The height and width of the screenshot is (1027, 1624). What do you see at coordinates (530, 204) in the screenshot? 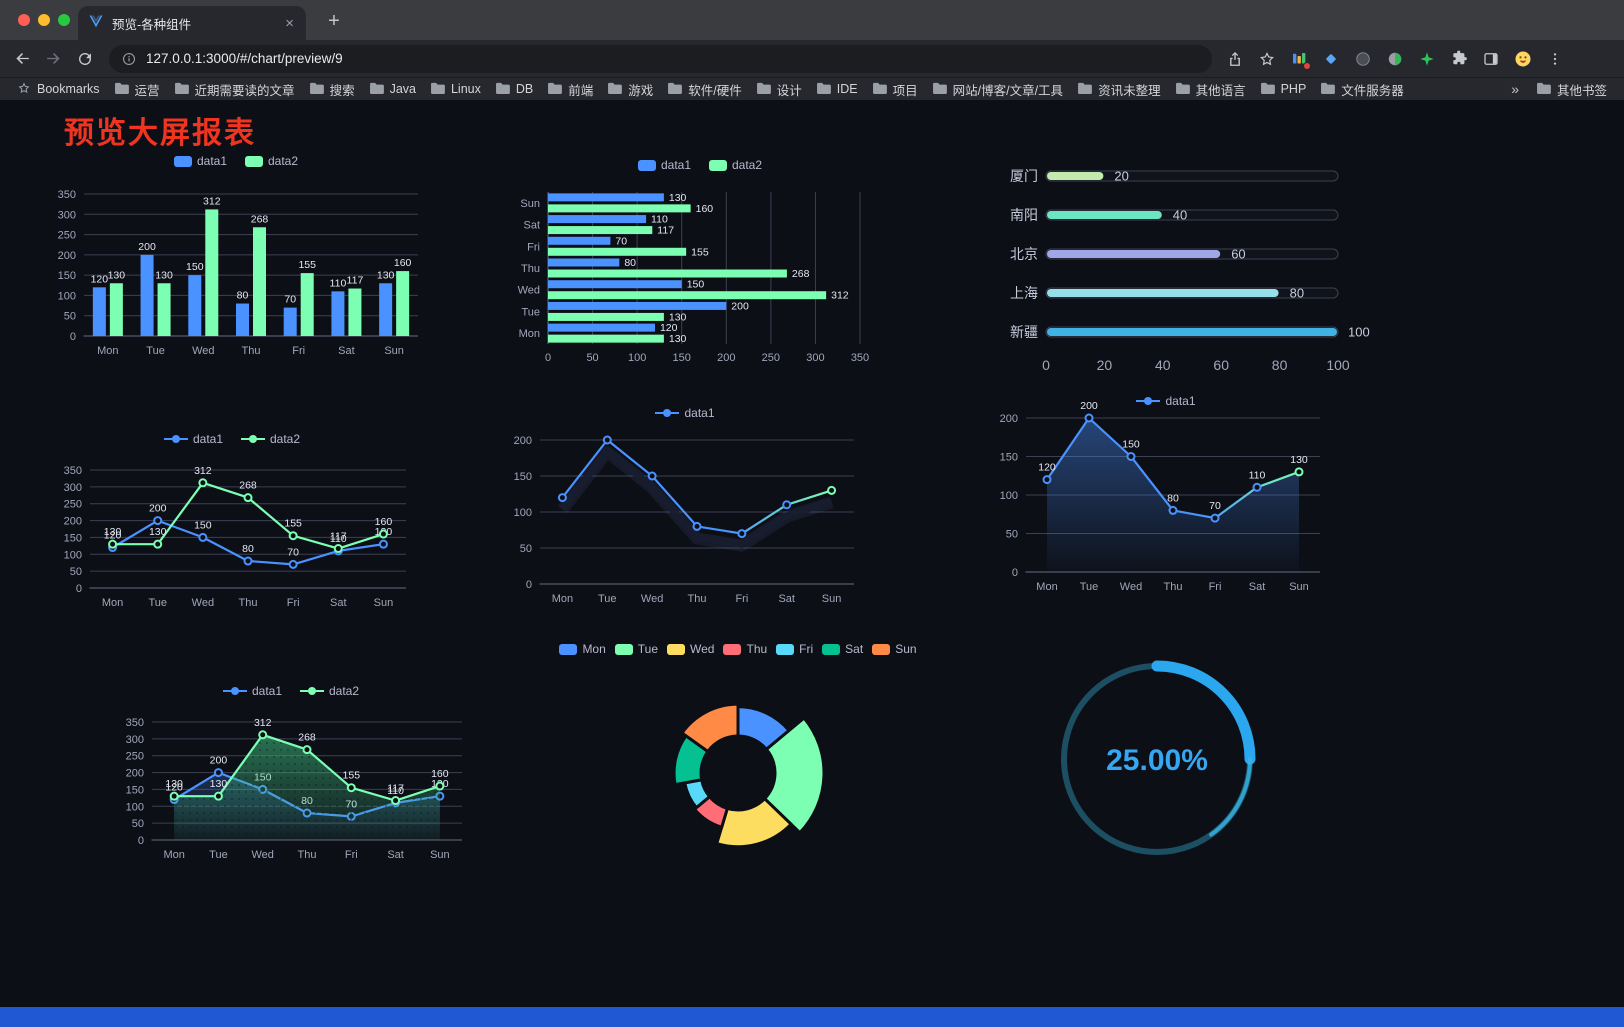
I see `svg-text: Sun` at bounding box center [530, 204].